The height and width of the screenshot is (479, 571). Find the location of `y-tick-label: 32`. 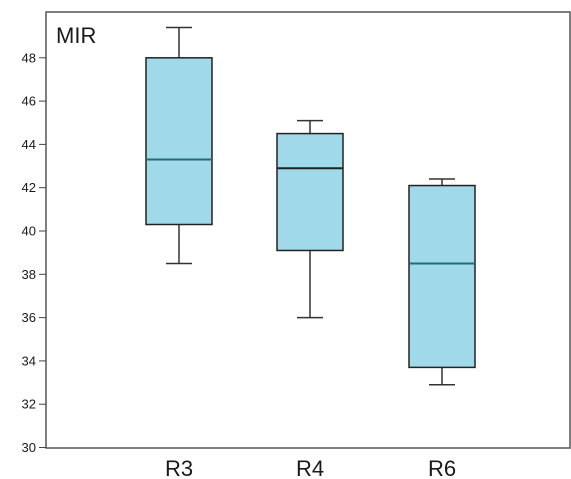

y-tick-label: 32 is located at coordinates (29, 404).